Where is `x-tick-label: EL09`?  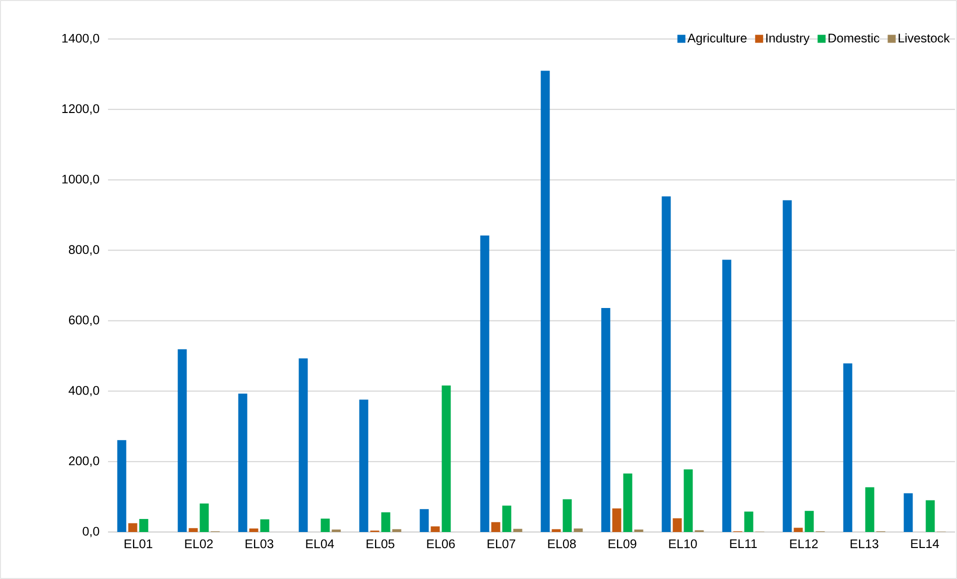 x-tick-label: EL09 is located at coordinates (622, 543).